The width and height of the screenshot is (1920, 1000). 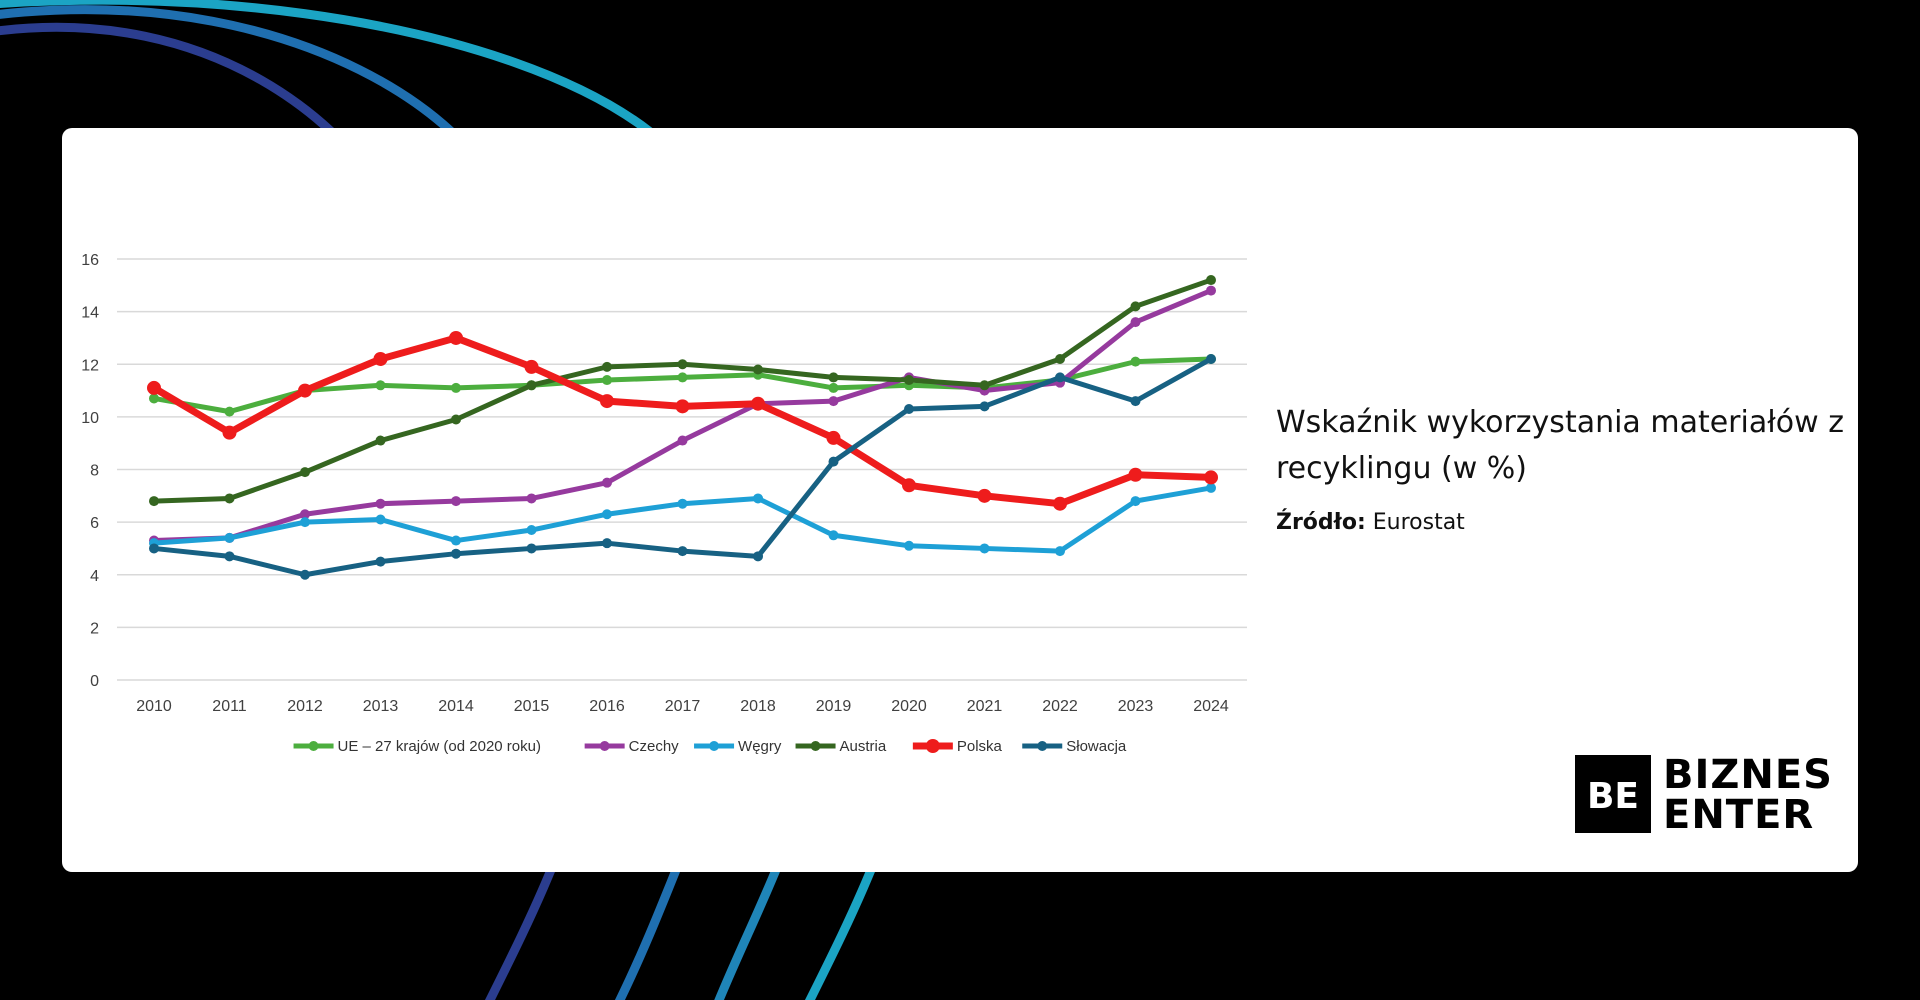 I want to click on series-line, so click(x=682, y=519).